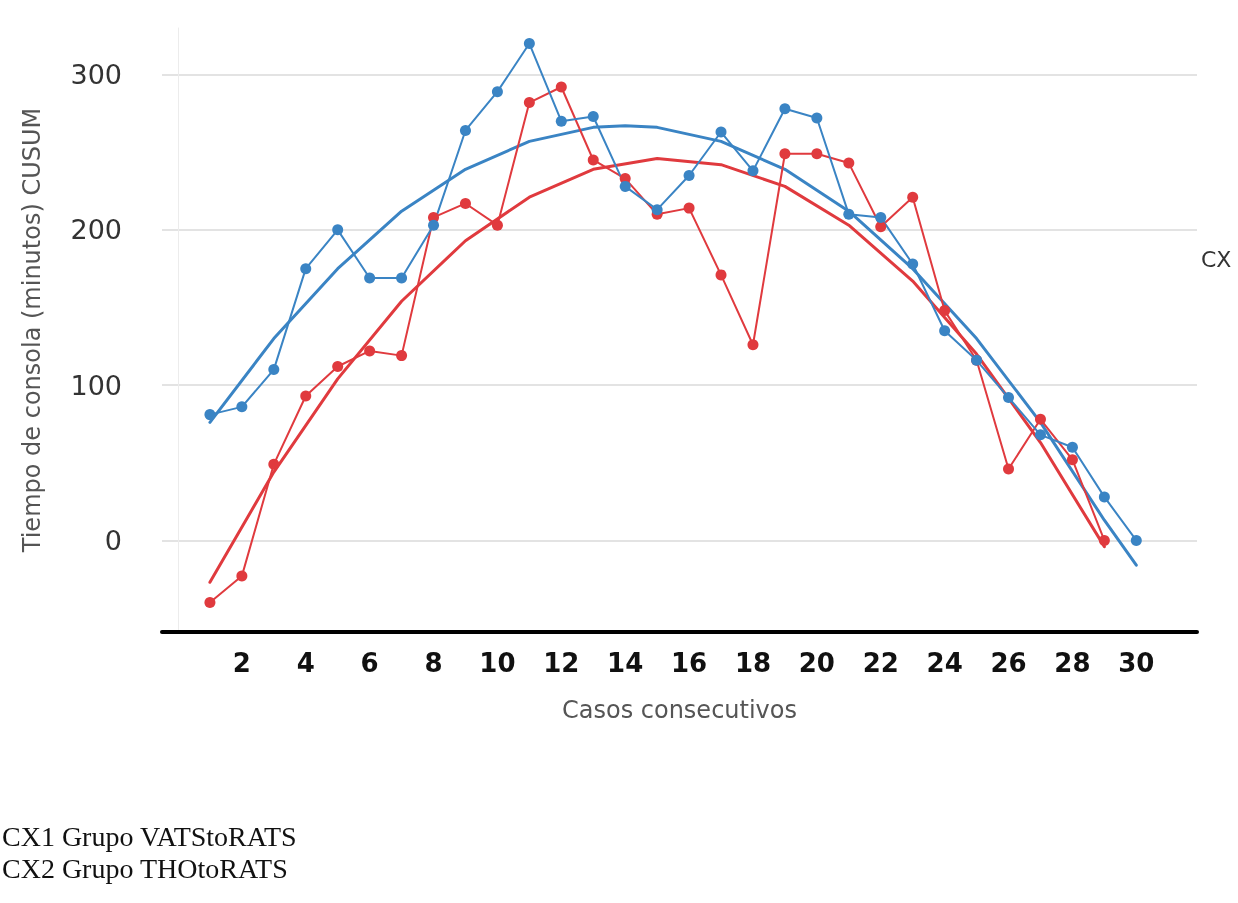  Describe the element at coordinates (433, 663) in the screenshot. I see `x-tick-label: 8` at that location.